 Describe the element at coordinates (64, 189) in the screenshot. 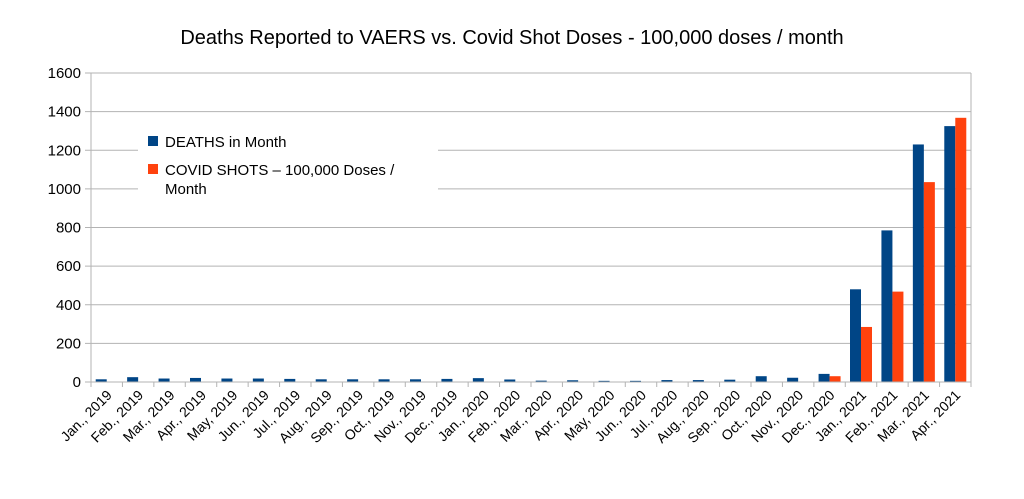

I see `y-tick-label: 1000` at that location.